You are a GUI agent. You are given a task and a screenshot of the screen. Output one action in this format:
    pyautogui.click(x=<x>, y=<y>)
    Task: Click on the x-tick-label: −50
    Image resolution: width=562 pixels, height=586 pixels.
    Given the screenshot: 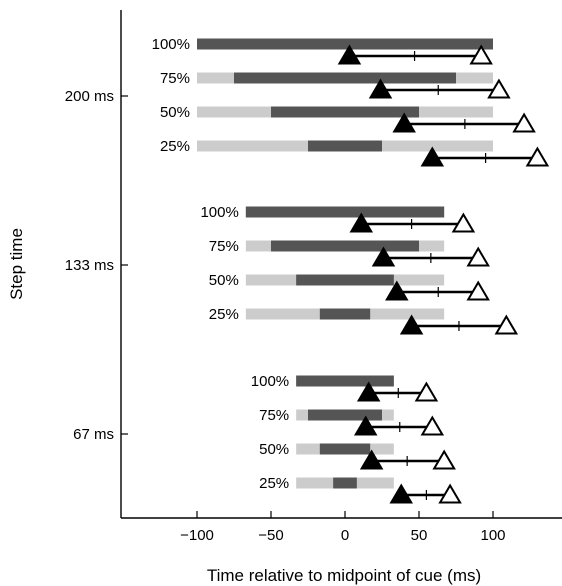 What is the action you would take?
    pyautogui.click(x=270, y=535)
    